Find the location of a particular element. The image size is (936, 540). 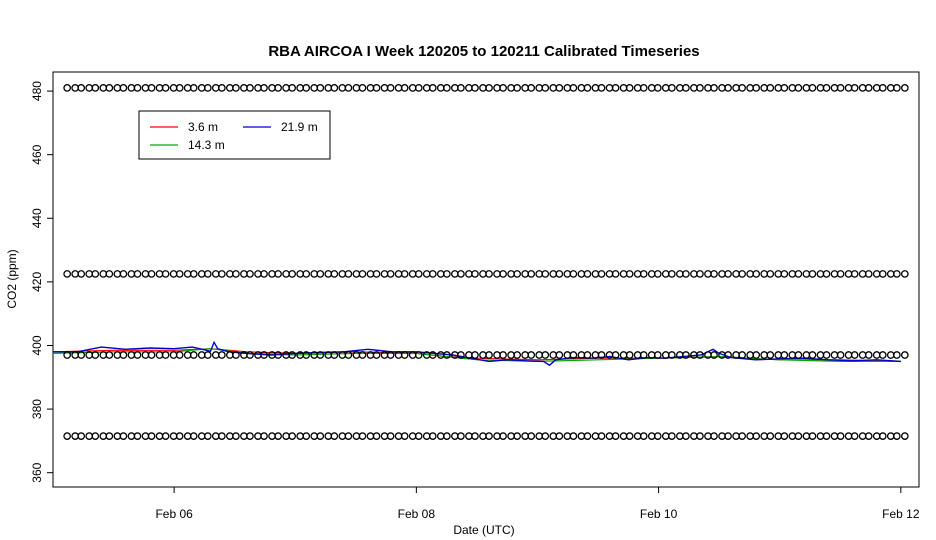

point-0-8a is located at coordinates (179, 88).